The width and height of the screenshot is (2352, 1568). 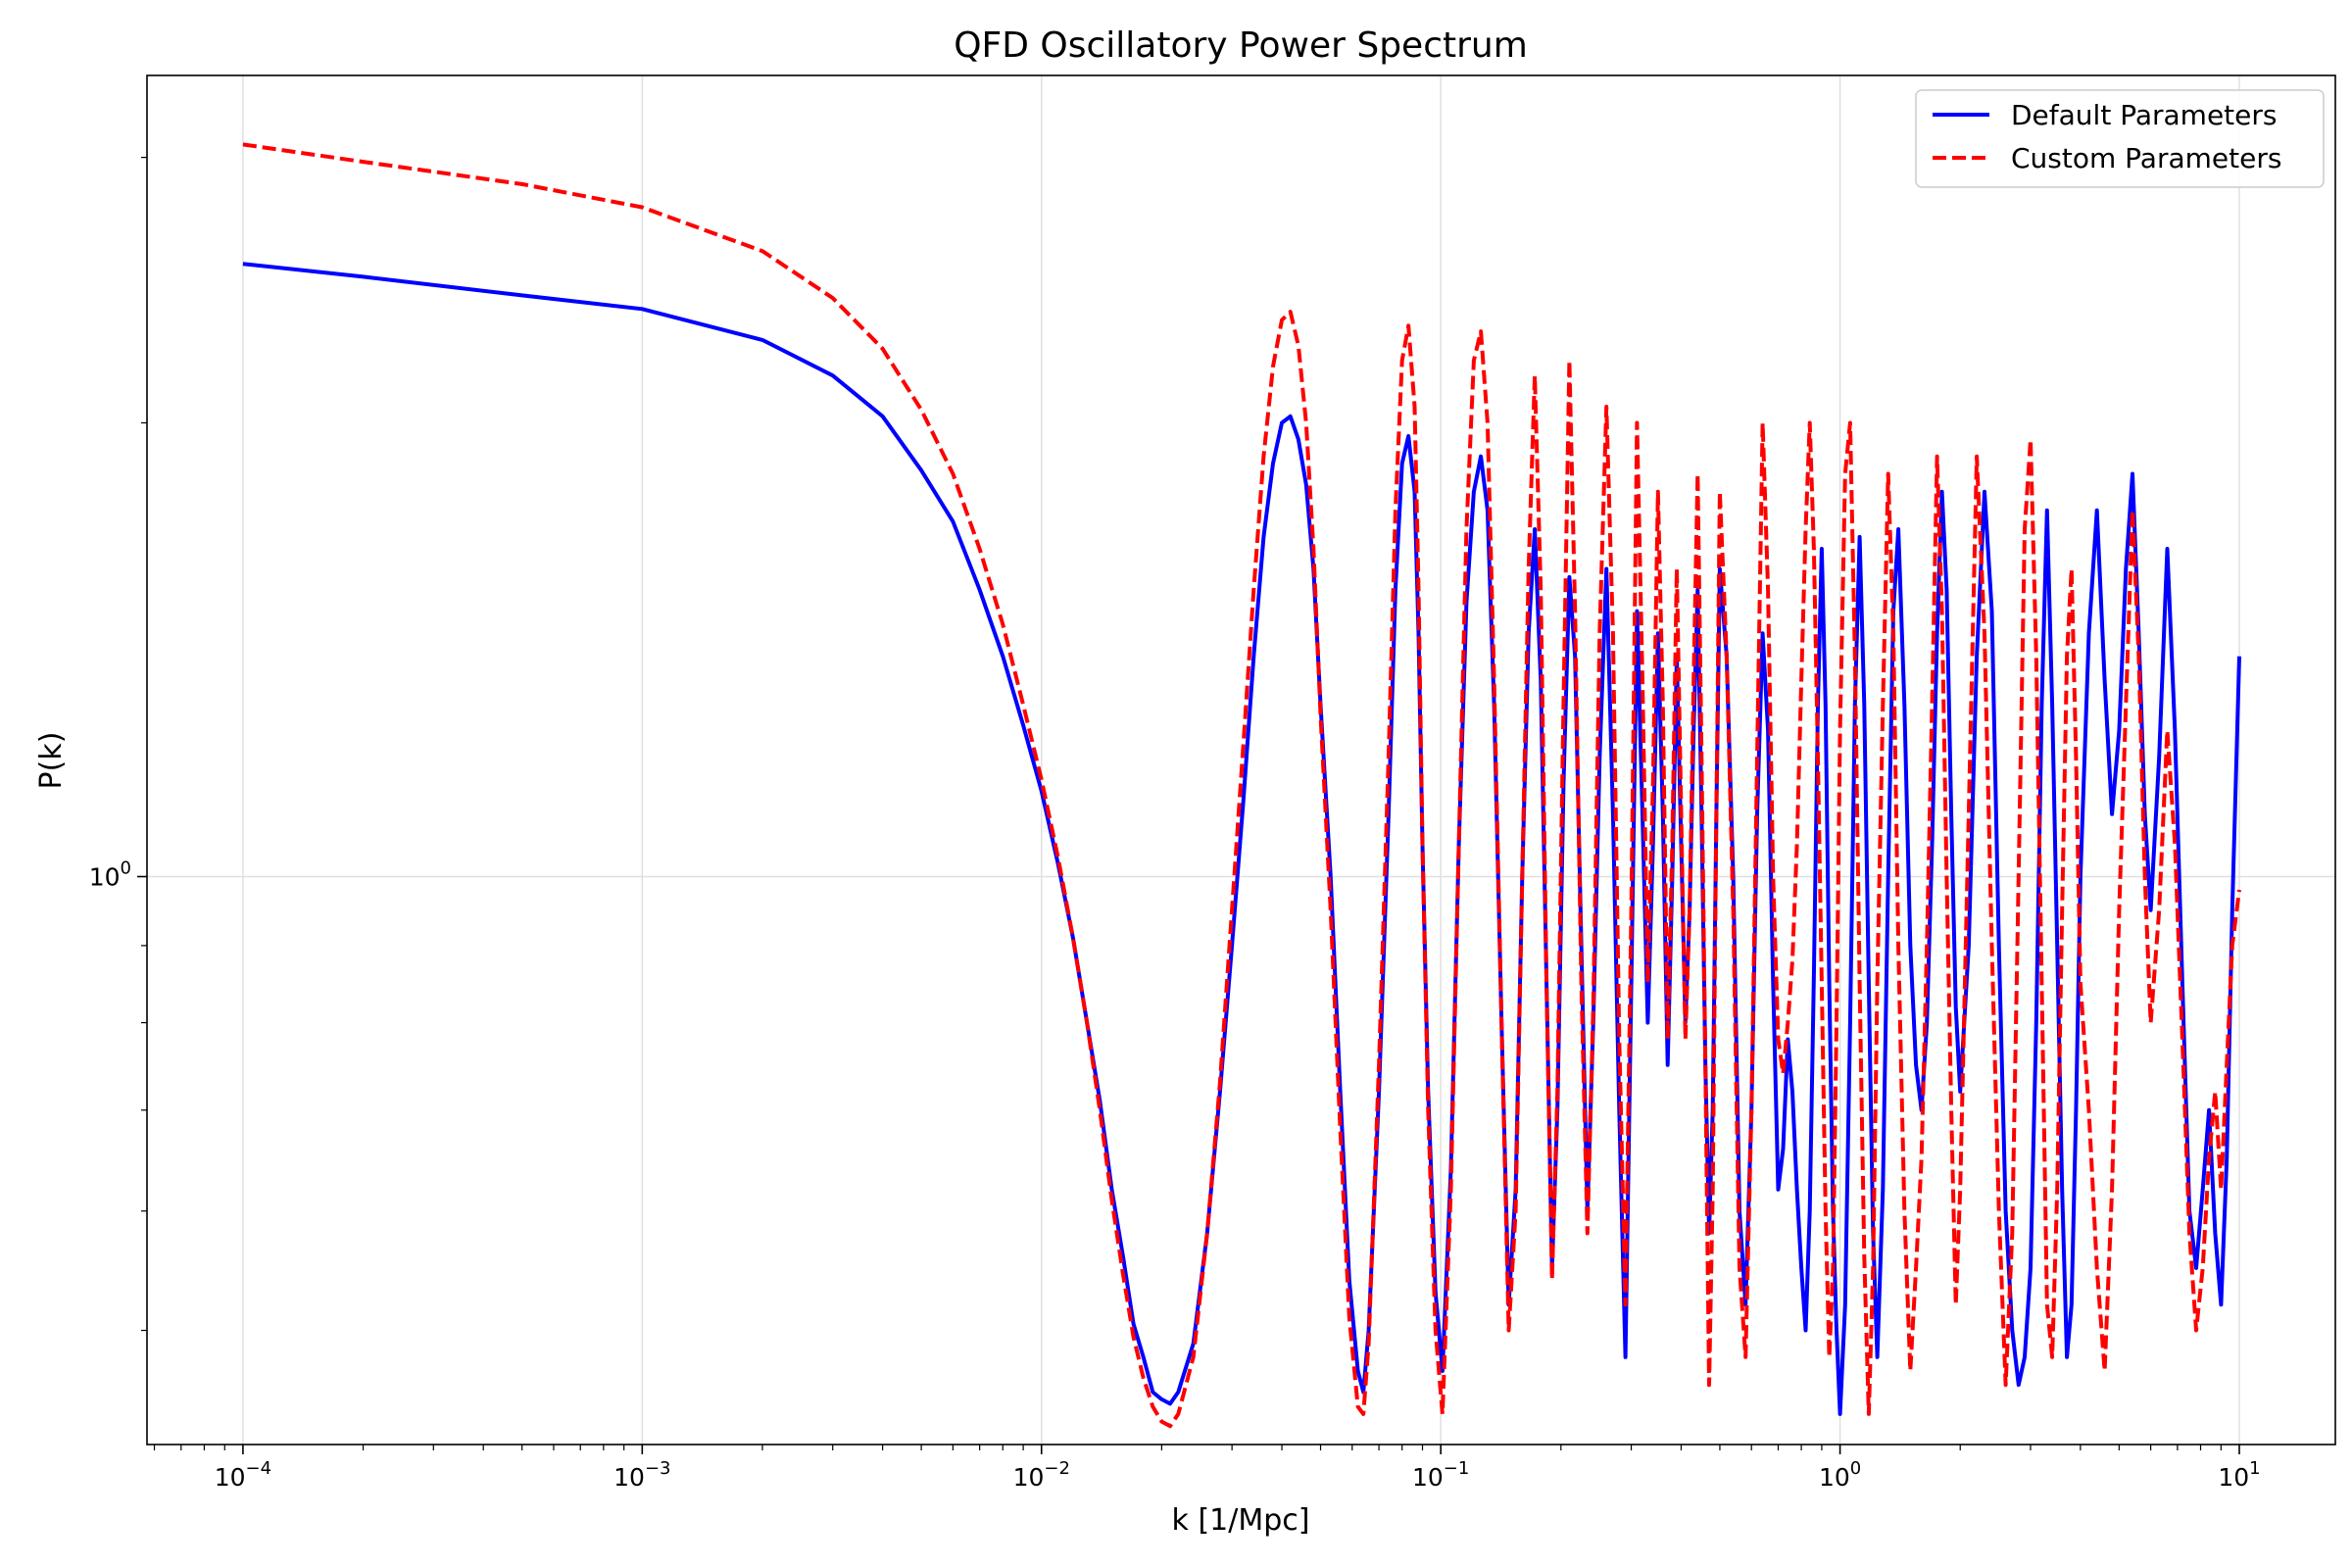 I want to click on y-tick-label: 100, so click(x=110, y=874).